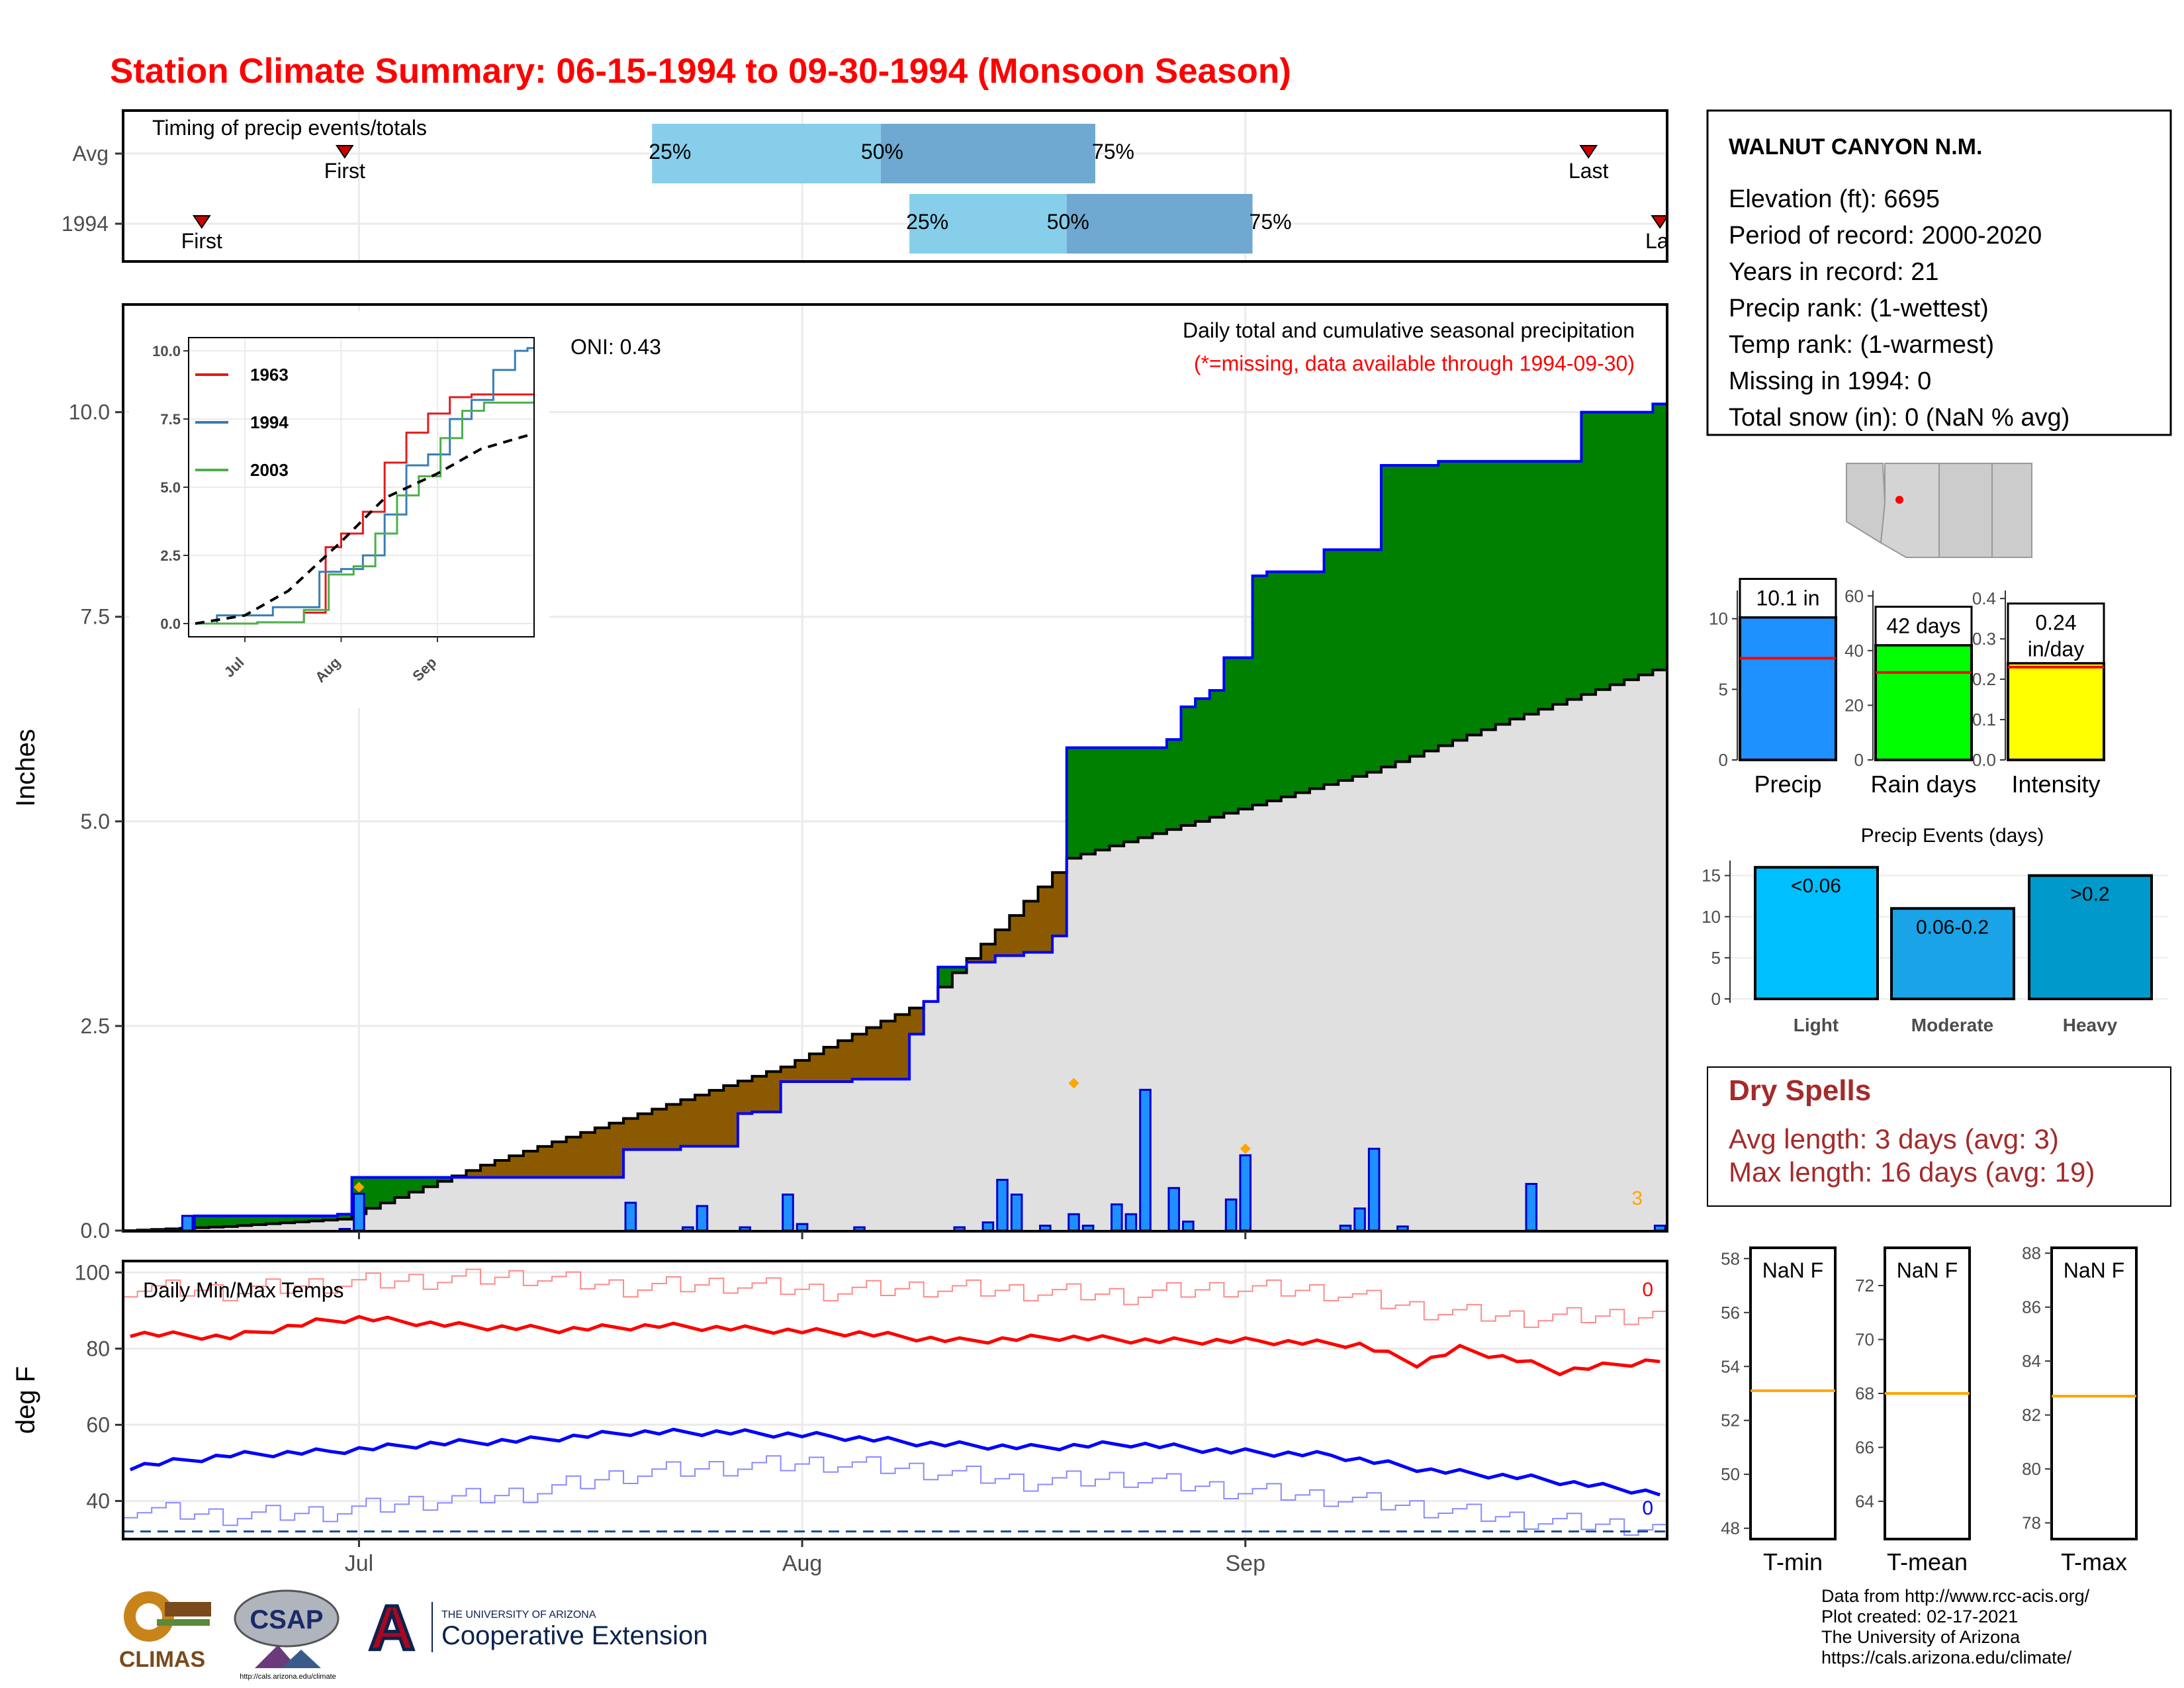  Describe the element at coordinates (359, 1563) in the screenshot. I see `x-tick-label: Jul` at that location.